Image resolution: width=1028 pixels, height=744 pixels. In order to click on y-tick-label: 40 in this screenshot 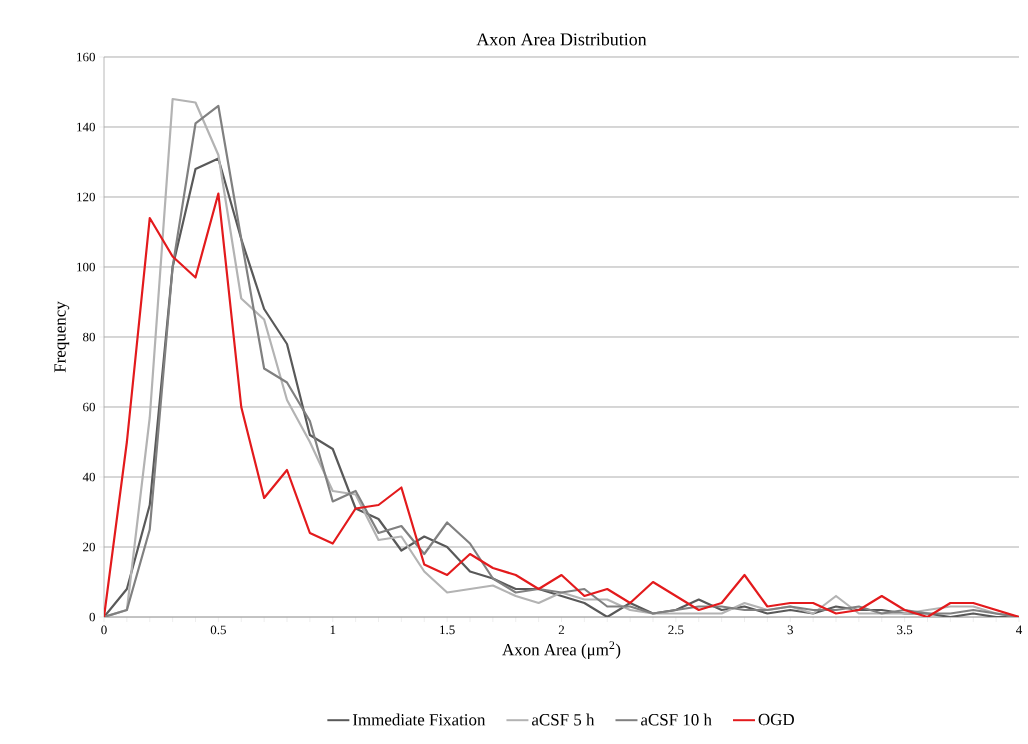, I will do `click(88, 477)`.